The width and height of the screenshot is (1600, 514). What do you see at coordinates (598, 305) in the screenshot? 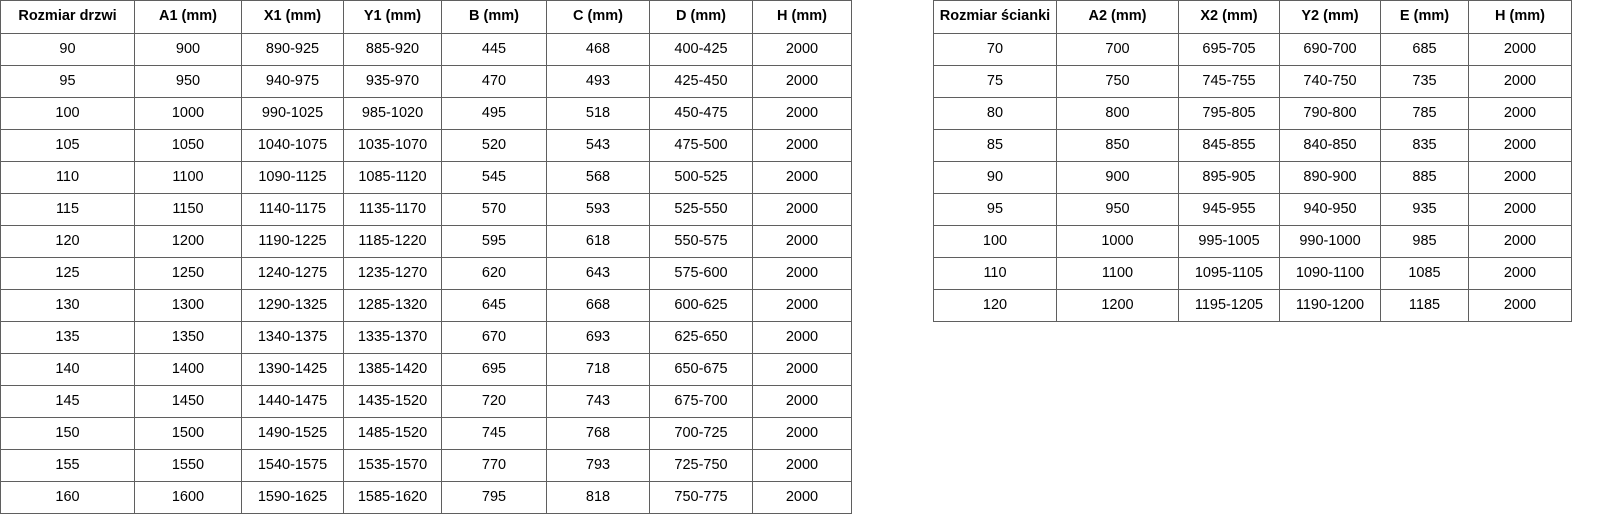
I see `doors-cell: 668` at bounding box center [598, 305].